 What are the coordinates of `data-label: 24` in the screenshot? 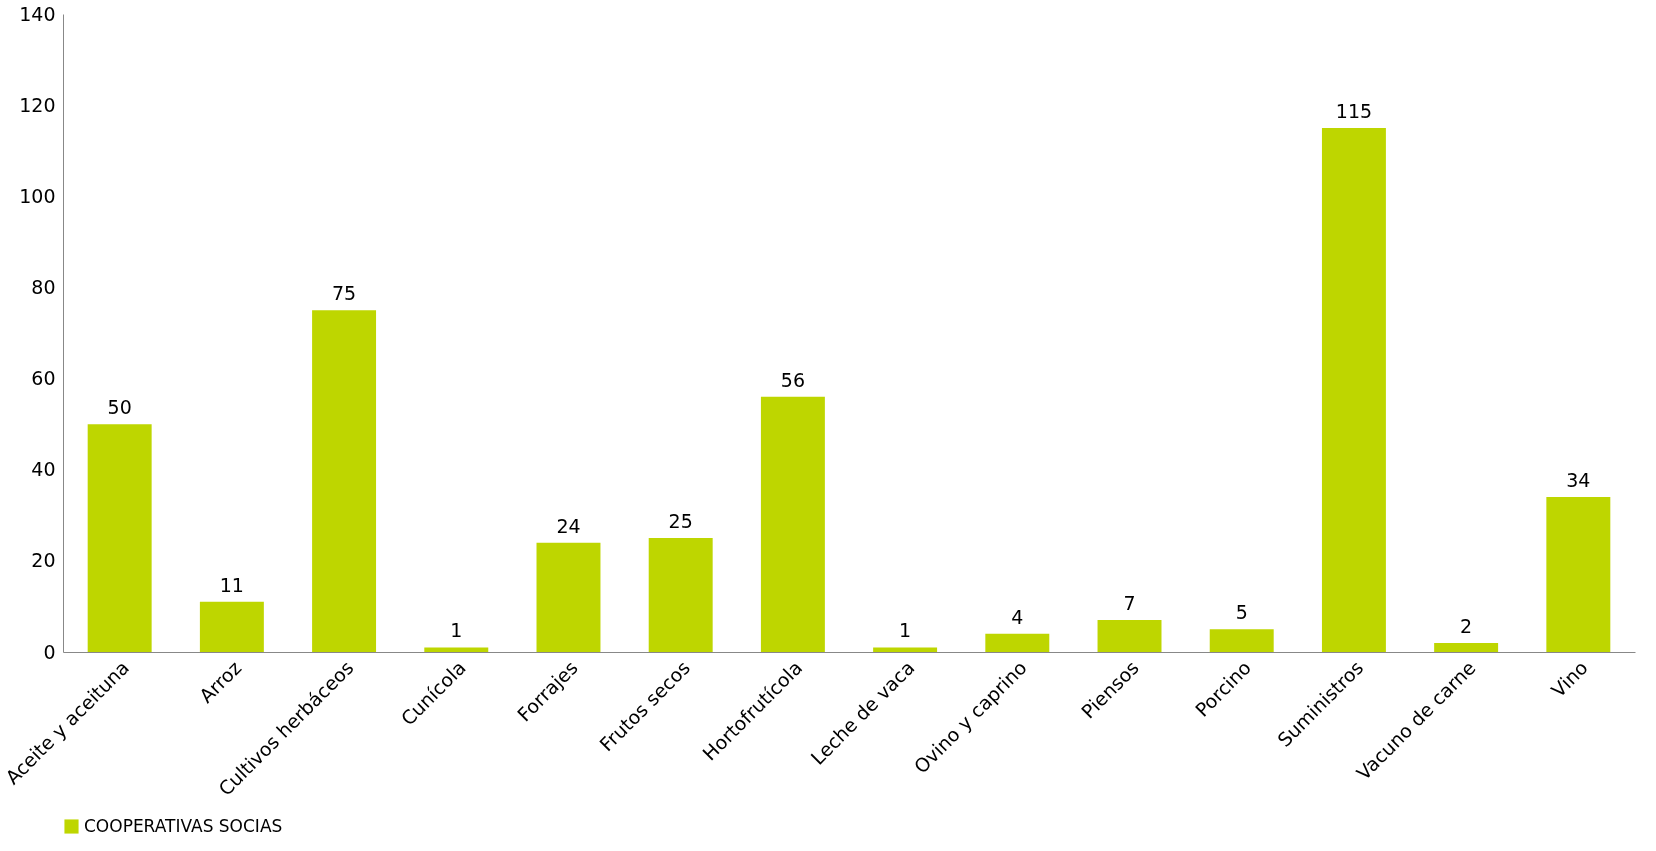 It's located at (568, 525).